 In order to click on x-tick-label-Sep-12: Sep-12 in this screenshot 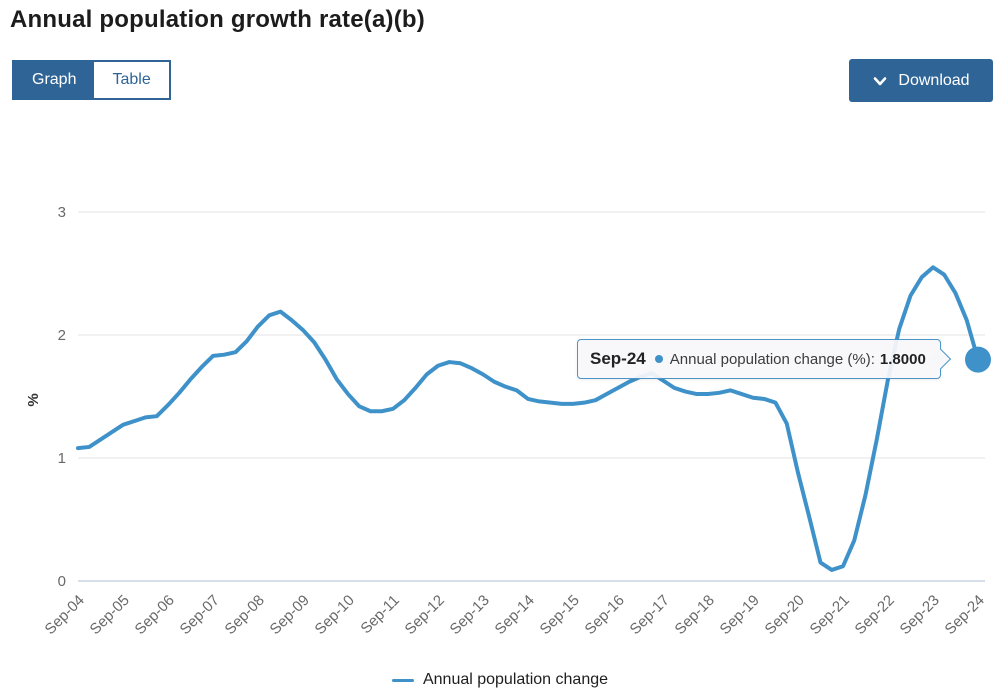, I will do `click(425, 615)`.